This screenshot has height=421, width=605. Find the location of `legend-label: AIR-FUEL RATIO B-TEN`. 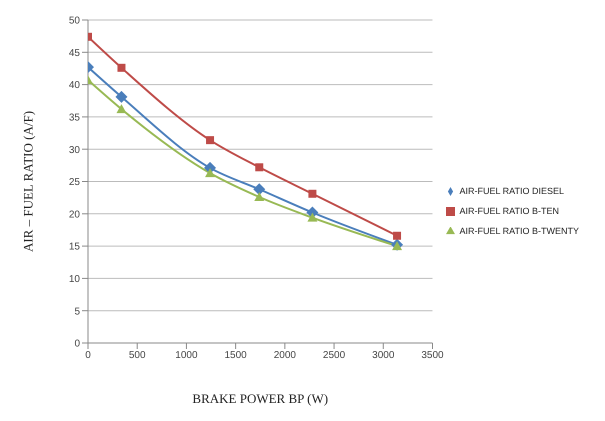

legend-label: AIR-FUEL RATIO B-TEN is located at coordinates (509, 211).